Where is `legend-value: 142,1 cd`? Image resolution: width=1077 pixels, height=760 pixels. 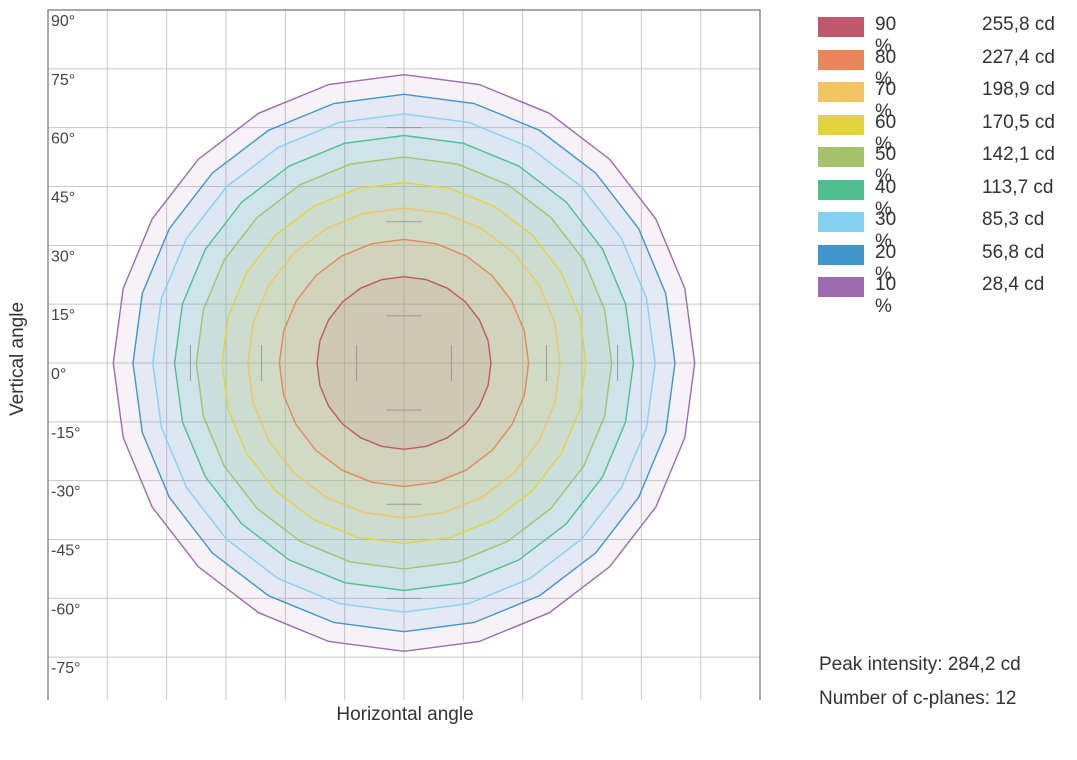 legend-value: 142,1 cd is located at coordinates (1018, 154).